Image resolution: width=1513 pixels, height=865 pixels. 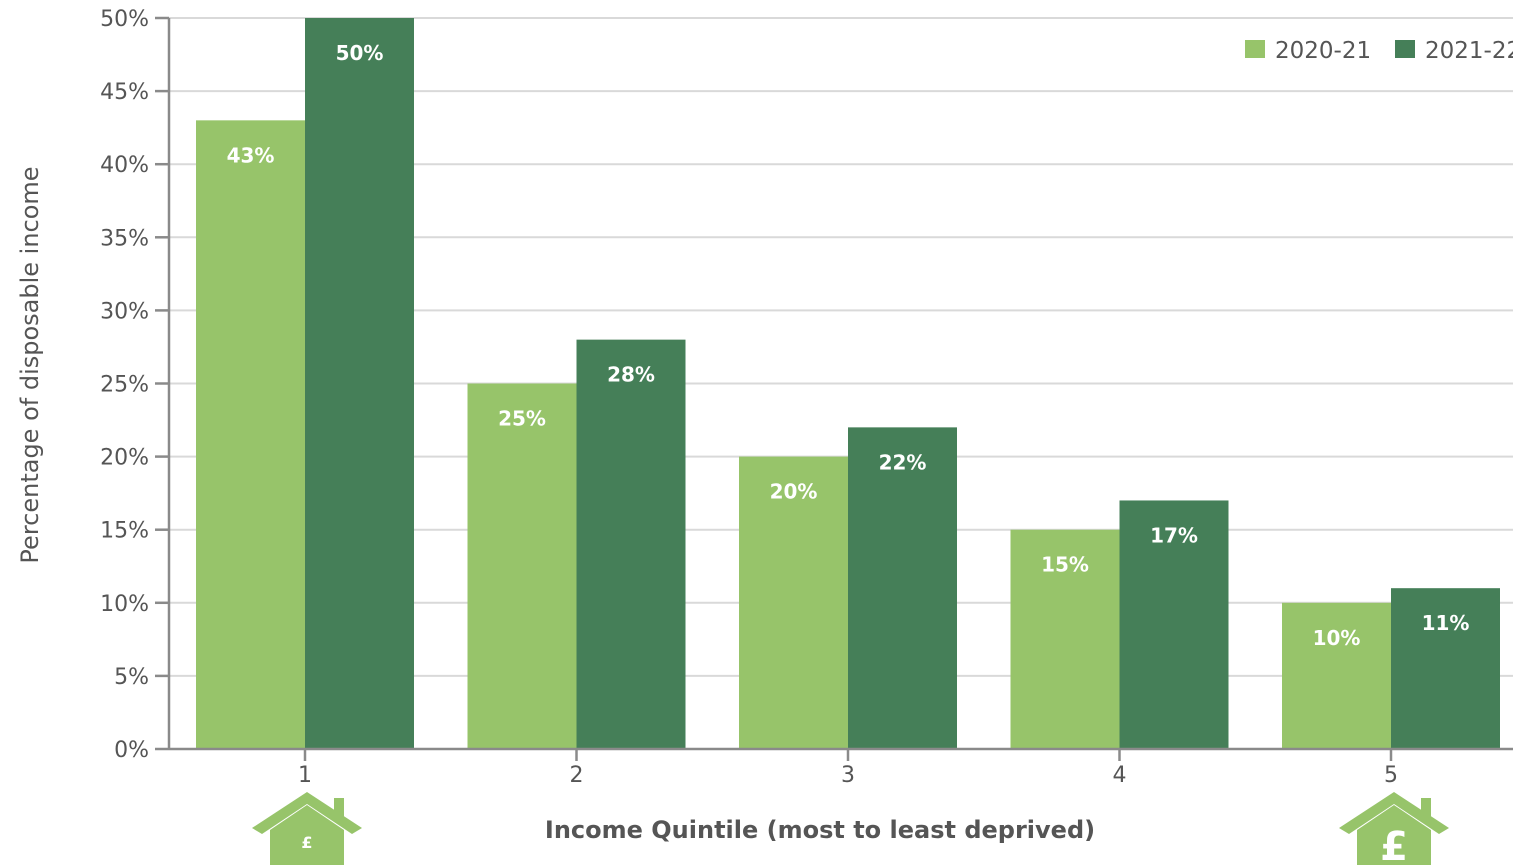 I want to click on x-tick-label: 1, so click(x=305, y=775).